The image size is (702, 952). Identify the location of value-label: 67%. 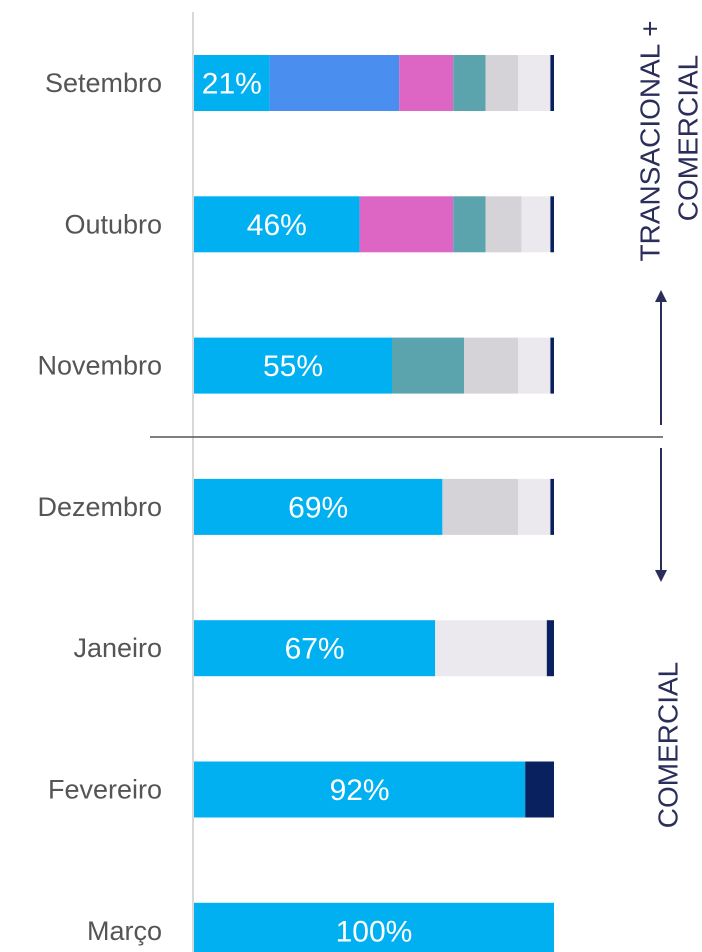
(315, 649).